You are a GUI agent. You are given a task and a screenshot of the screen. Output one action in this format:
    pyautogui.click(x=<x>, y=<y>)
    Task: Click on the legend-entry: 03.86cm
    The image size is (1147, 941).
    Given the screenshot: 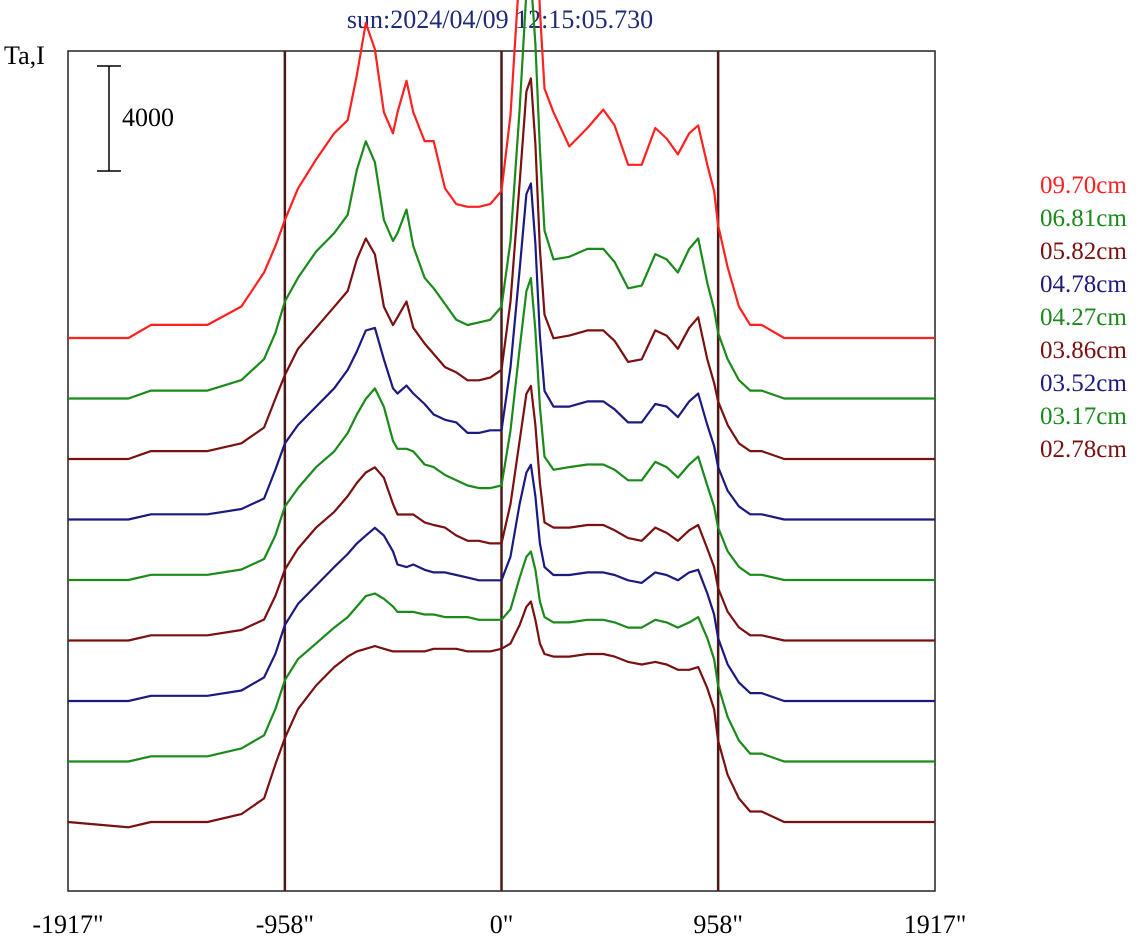 What is the action you would take?
    pyautogui.click(x=1083, y=350)
    